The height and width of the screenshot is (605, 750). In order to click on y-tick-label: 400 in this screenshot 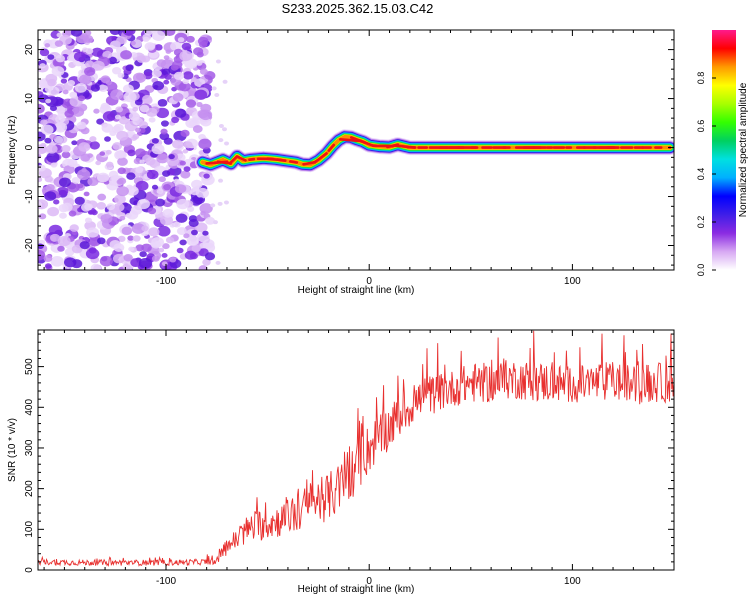, I will do `click(29, 407)`.